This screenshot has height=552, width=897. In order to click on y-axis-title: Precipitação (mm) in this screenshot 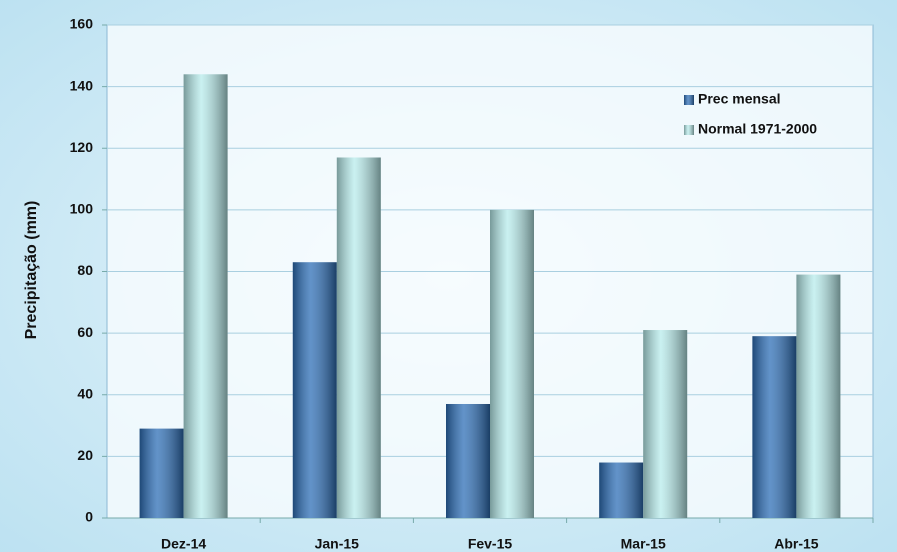, I will do `click(31, 270)`.